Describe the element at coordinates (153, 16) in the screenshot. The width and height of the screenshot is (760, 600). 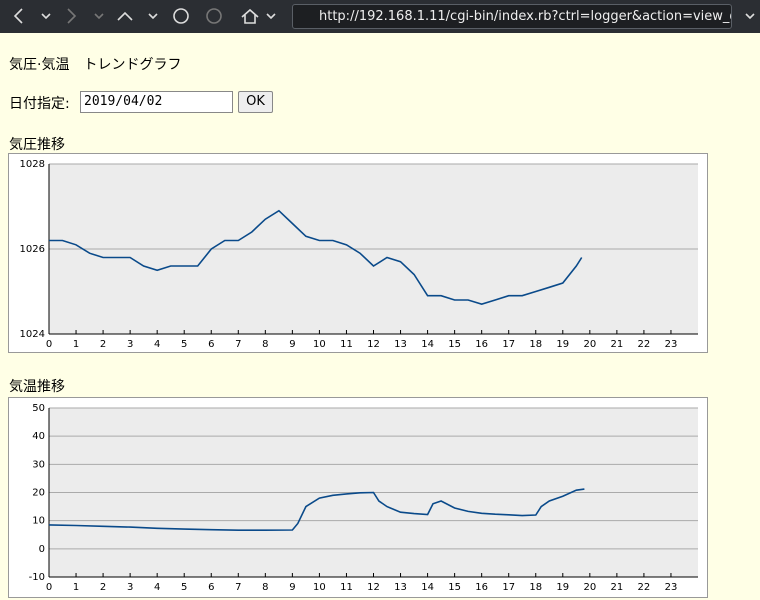
I see `up-menu` at that location.